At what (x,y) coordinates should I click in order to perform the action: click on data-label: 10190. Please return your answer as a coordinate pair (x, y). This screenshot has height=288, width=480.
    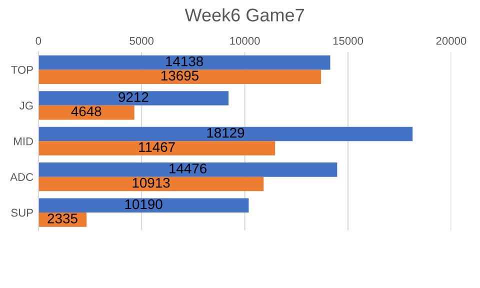
    Looking at the image, I should click on (143, 204).